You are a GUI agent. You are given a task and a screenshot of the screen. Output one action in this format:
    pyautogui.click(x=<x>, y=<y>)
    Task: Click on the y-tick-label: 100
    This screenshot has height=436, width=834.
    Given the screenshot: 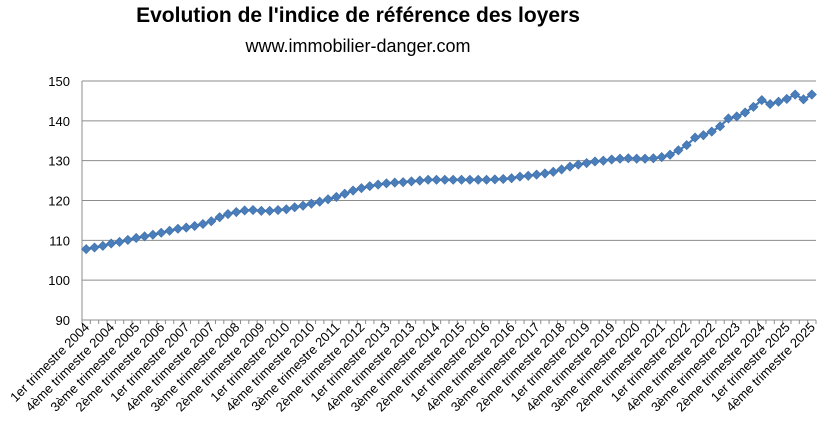 What is the action you would take?
    pyautogui.click(x=59, y=280)
    